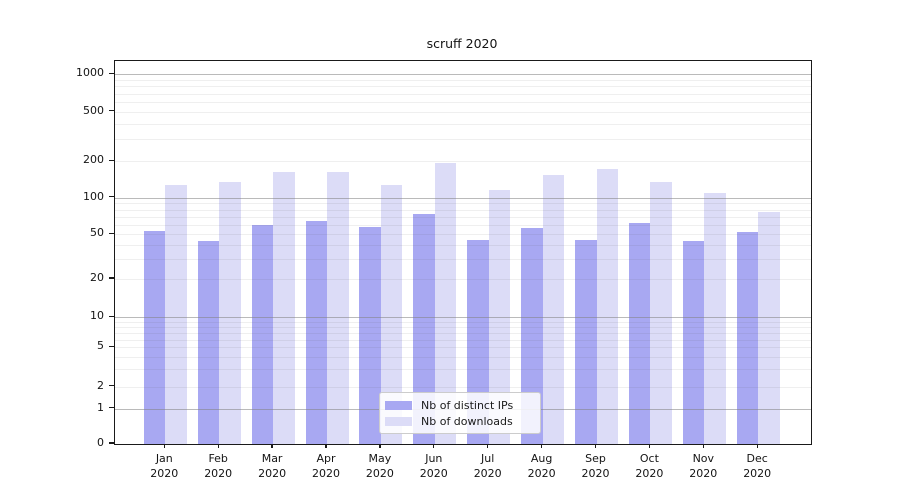 The image size is (900, 500). I want to click on chart-title: scruff 2020, so click(462, 43).